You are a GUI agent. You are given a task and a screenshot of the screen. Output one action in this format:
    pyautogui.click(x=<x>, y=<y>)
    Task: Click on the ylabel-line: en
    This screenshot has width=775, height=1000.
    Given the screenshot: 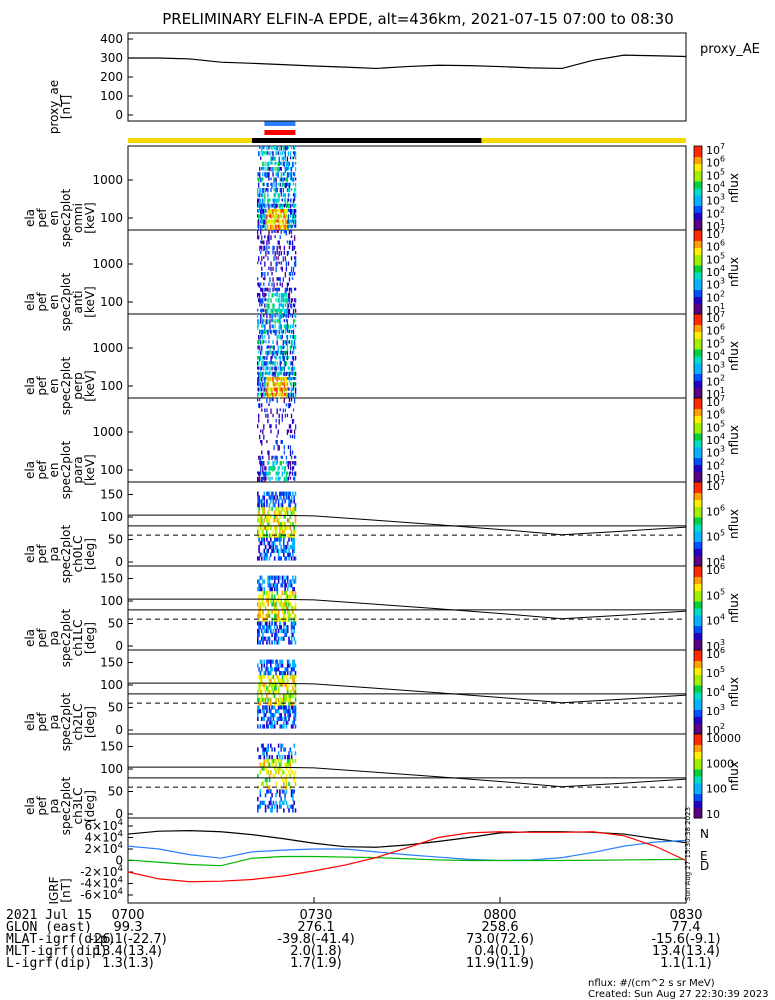 What is the action you would take?
    pyautogui.click(x=54, y=218)
    